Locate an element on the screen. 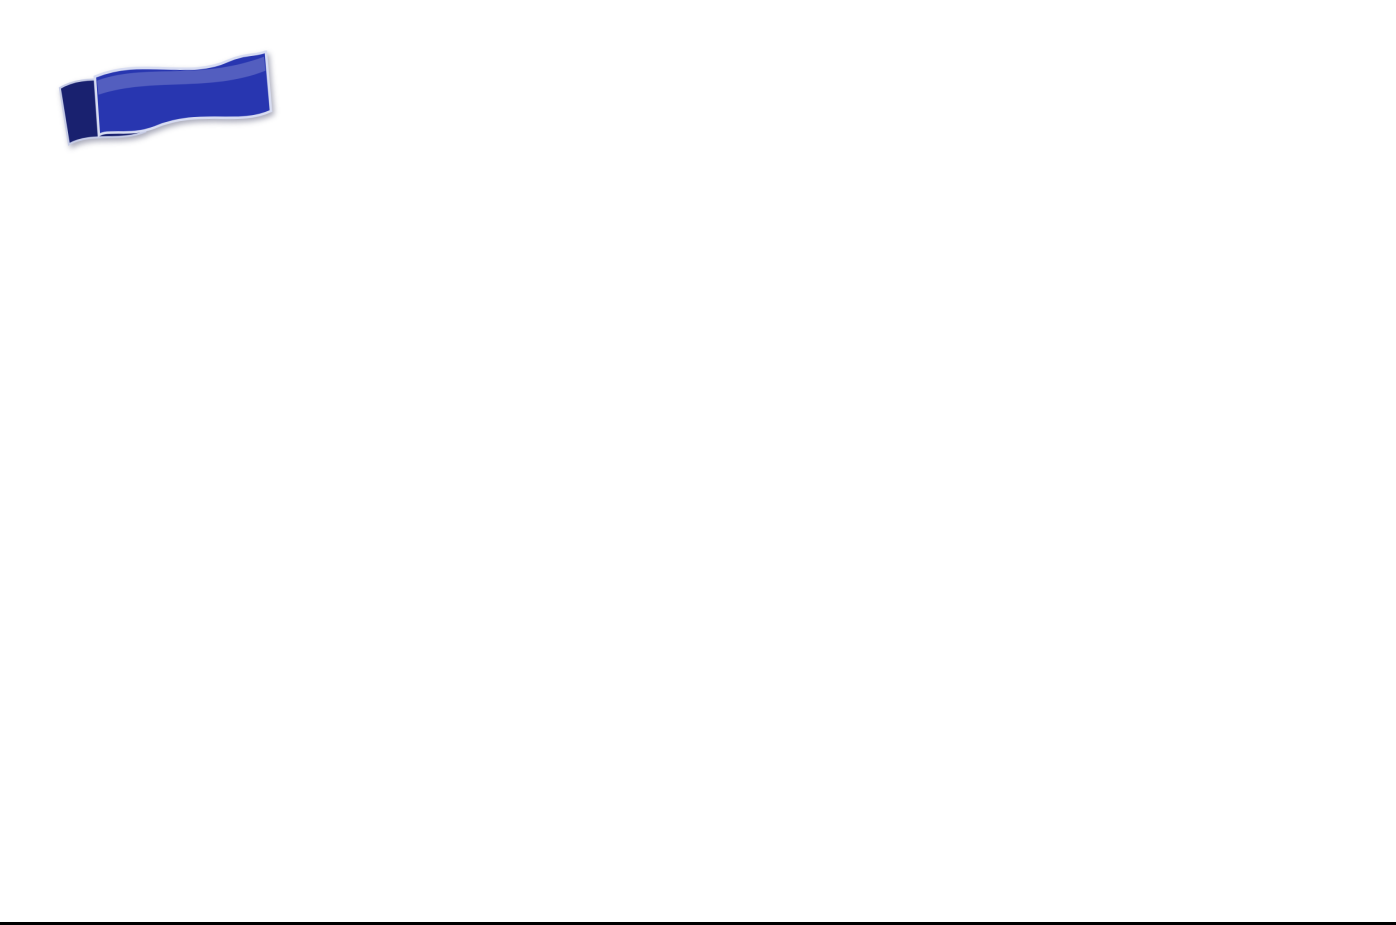  eu-flag-main is located at coordinates (183, 94).